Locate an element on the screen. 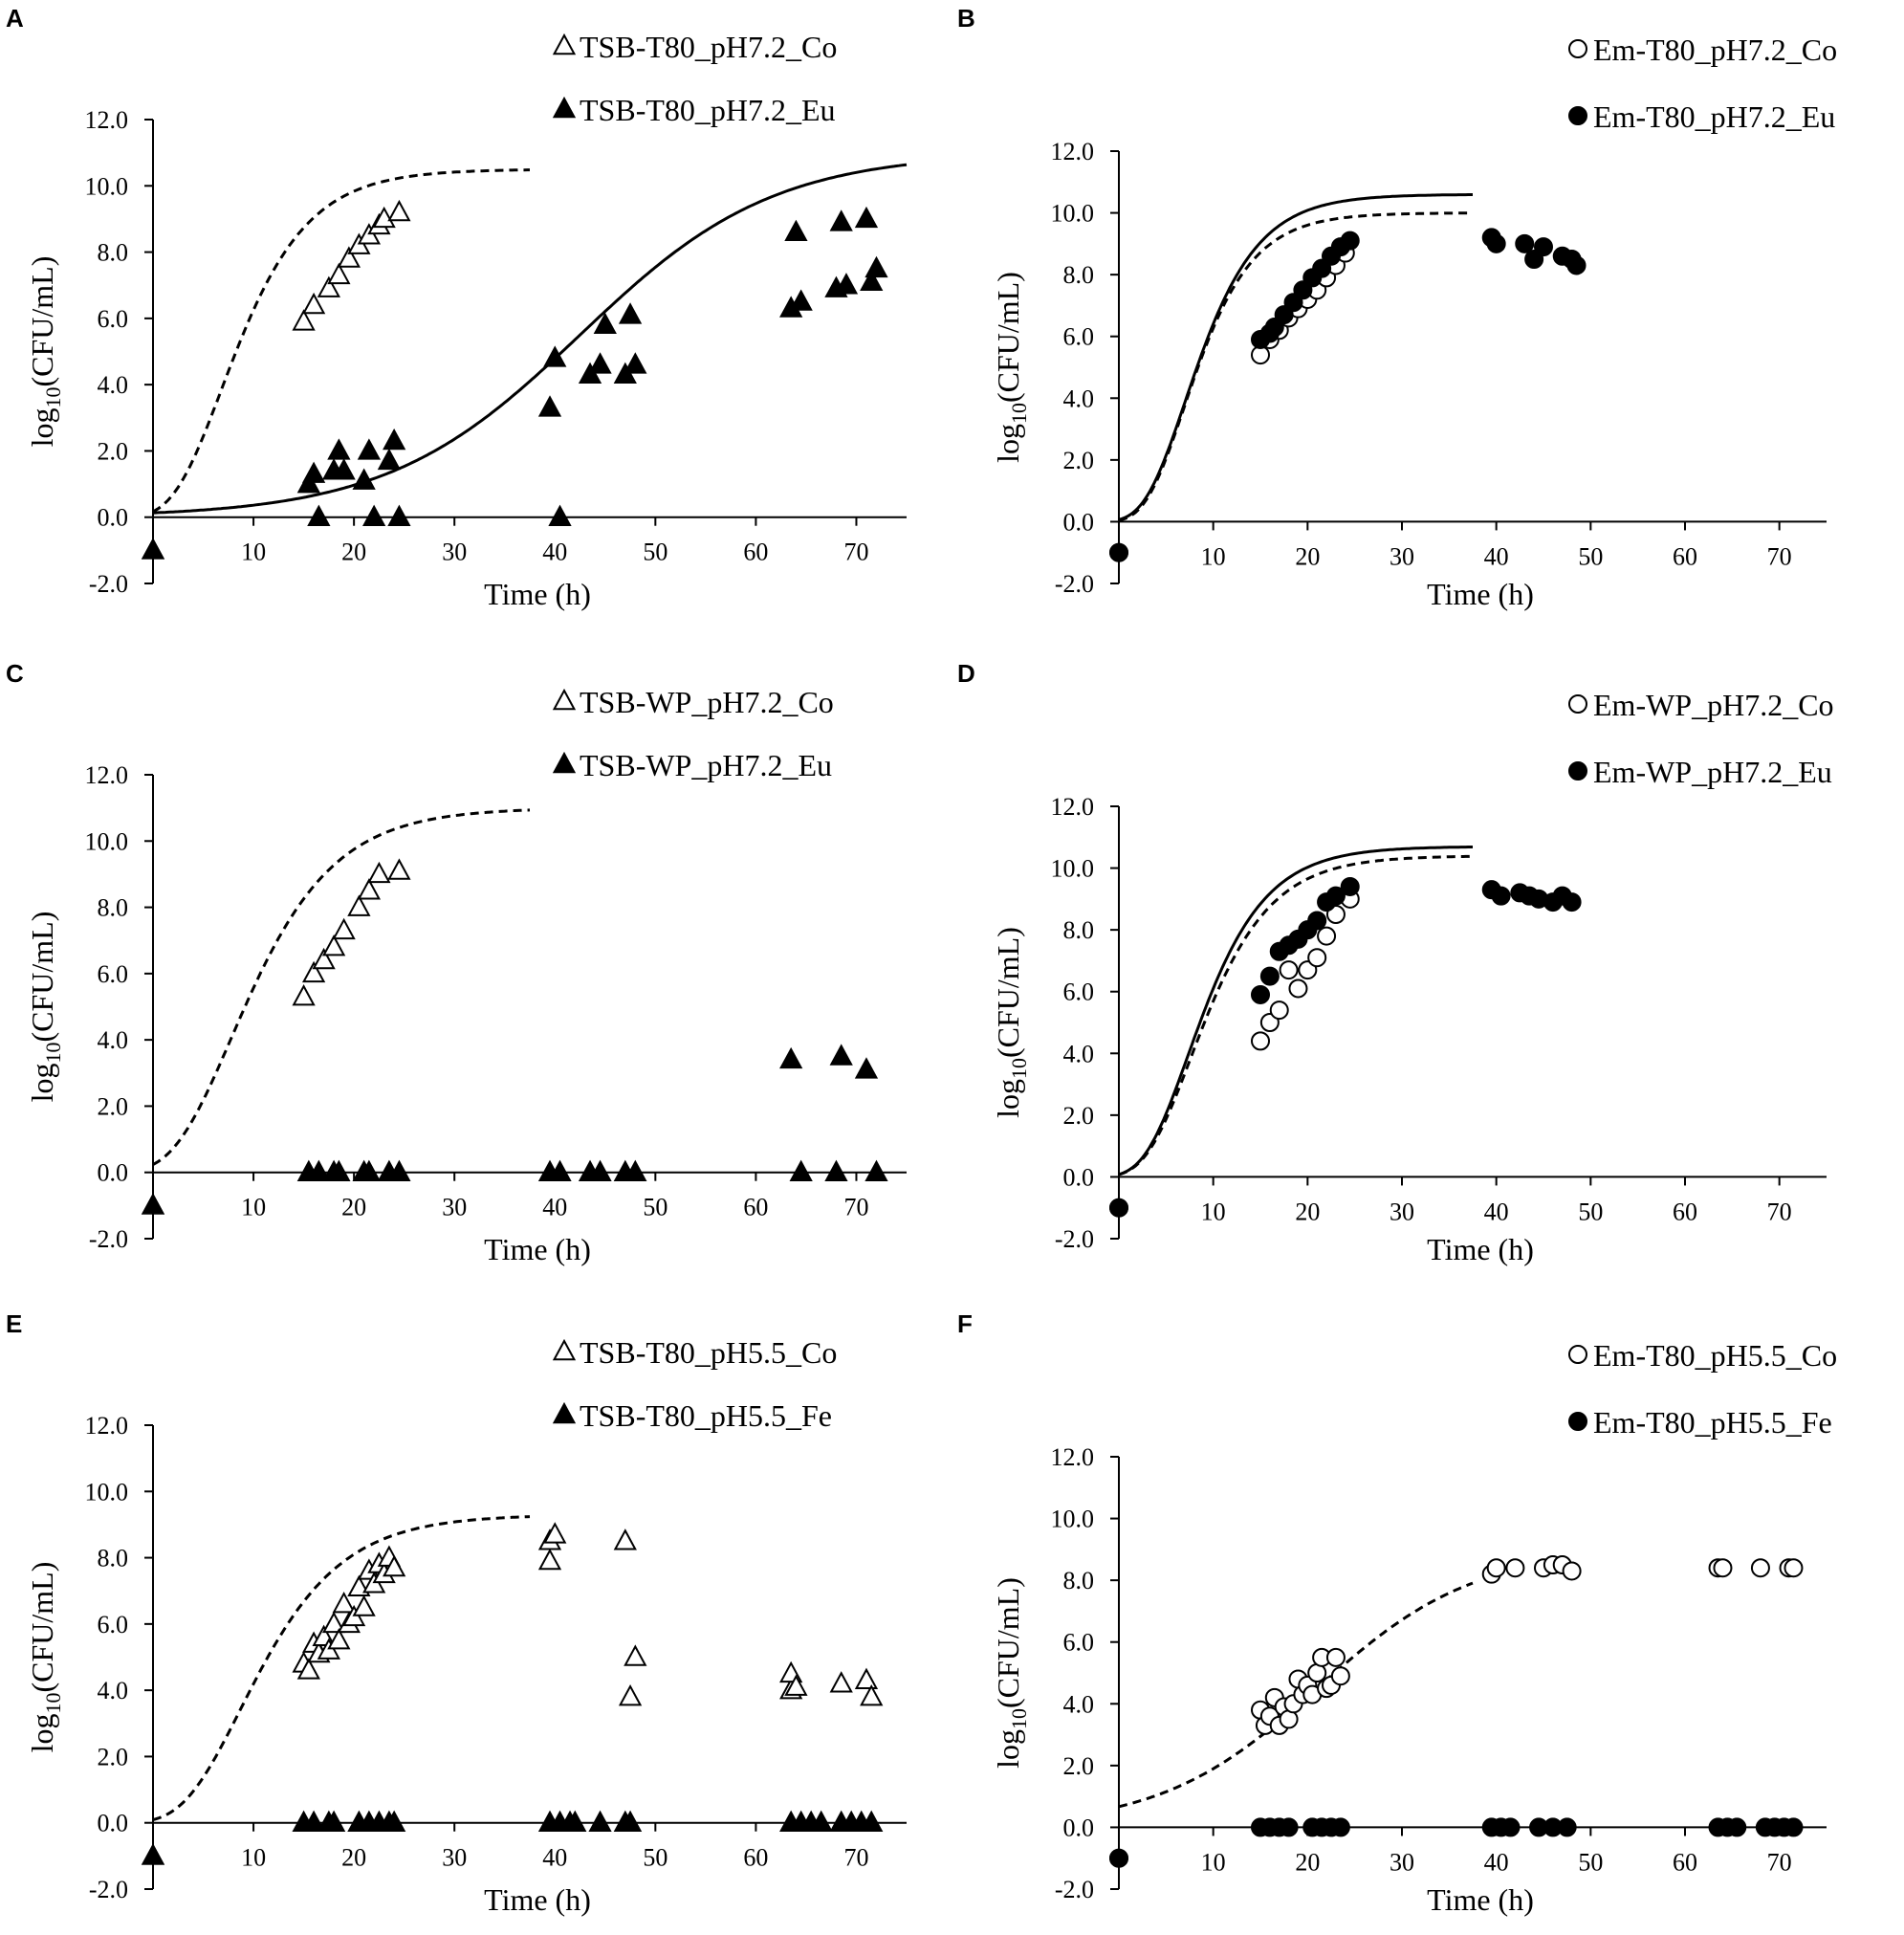 This screenshot has width=1904, height=1935. legend-entry-2: TSB-T80_pH7.2_Eu is located at coordinates (694, 110).